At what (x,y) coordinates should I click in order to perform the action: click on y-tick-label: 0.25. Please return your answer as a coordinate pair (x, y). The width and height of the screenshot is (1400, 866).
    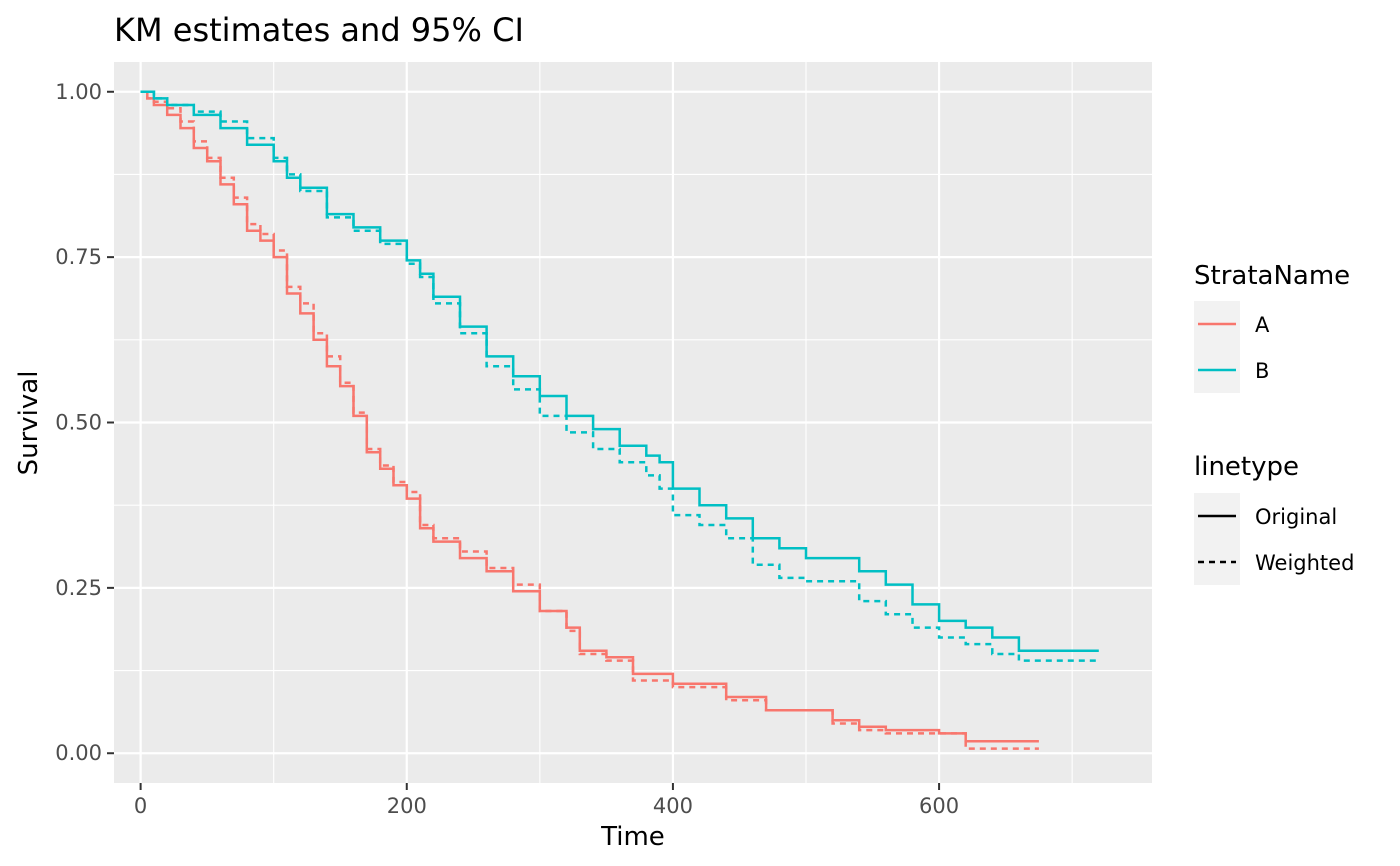
    Looking at the image, I should click on (78, 588).